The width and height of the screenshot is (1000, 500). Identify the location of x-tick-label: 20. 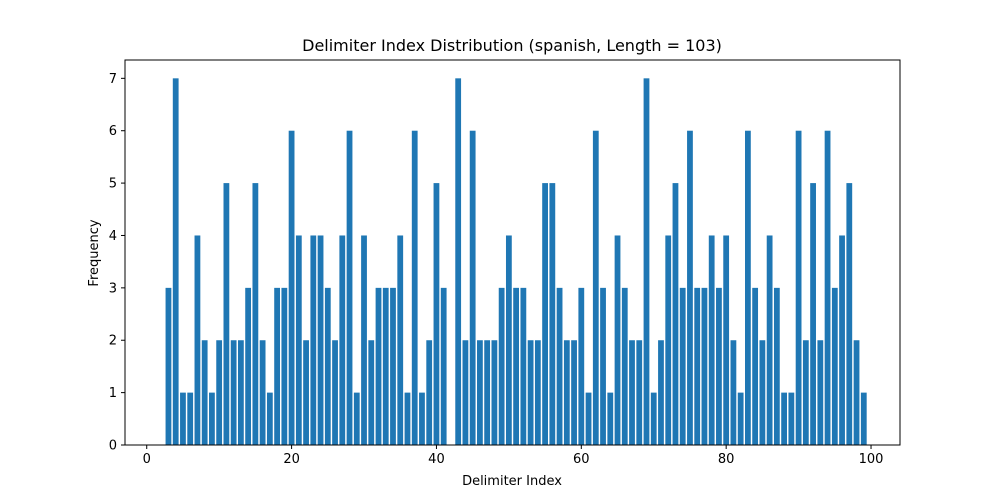
(291, 459).